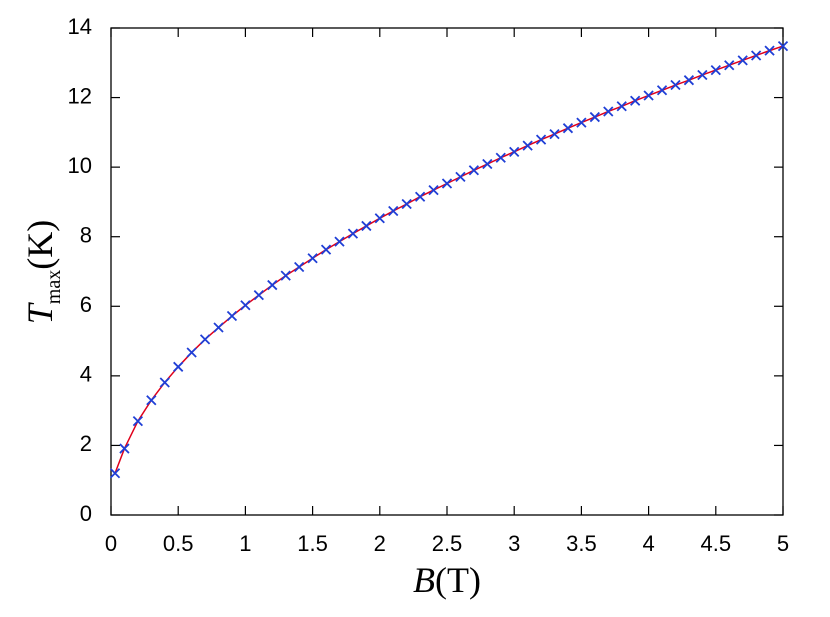 The image size is (830, 617). What do you see at coordinates (312, 543) in the screenshot?
I see `x-tick-label: 1.5` at bounding box center [312, 543].